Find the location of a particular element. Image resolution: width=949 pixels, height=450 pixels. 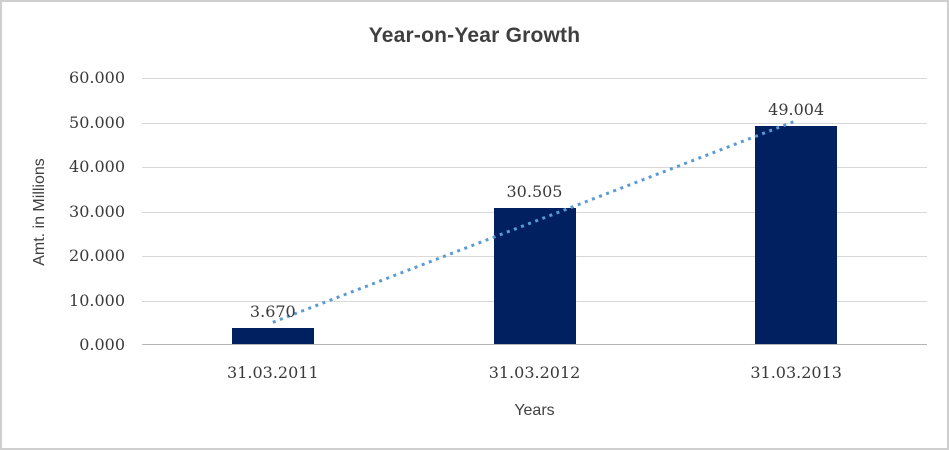

x-axis-line is located at coordinates (534, 344).